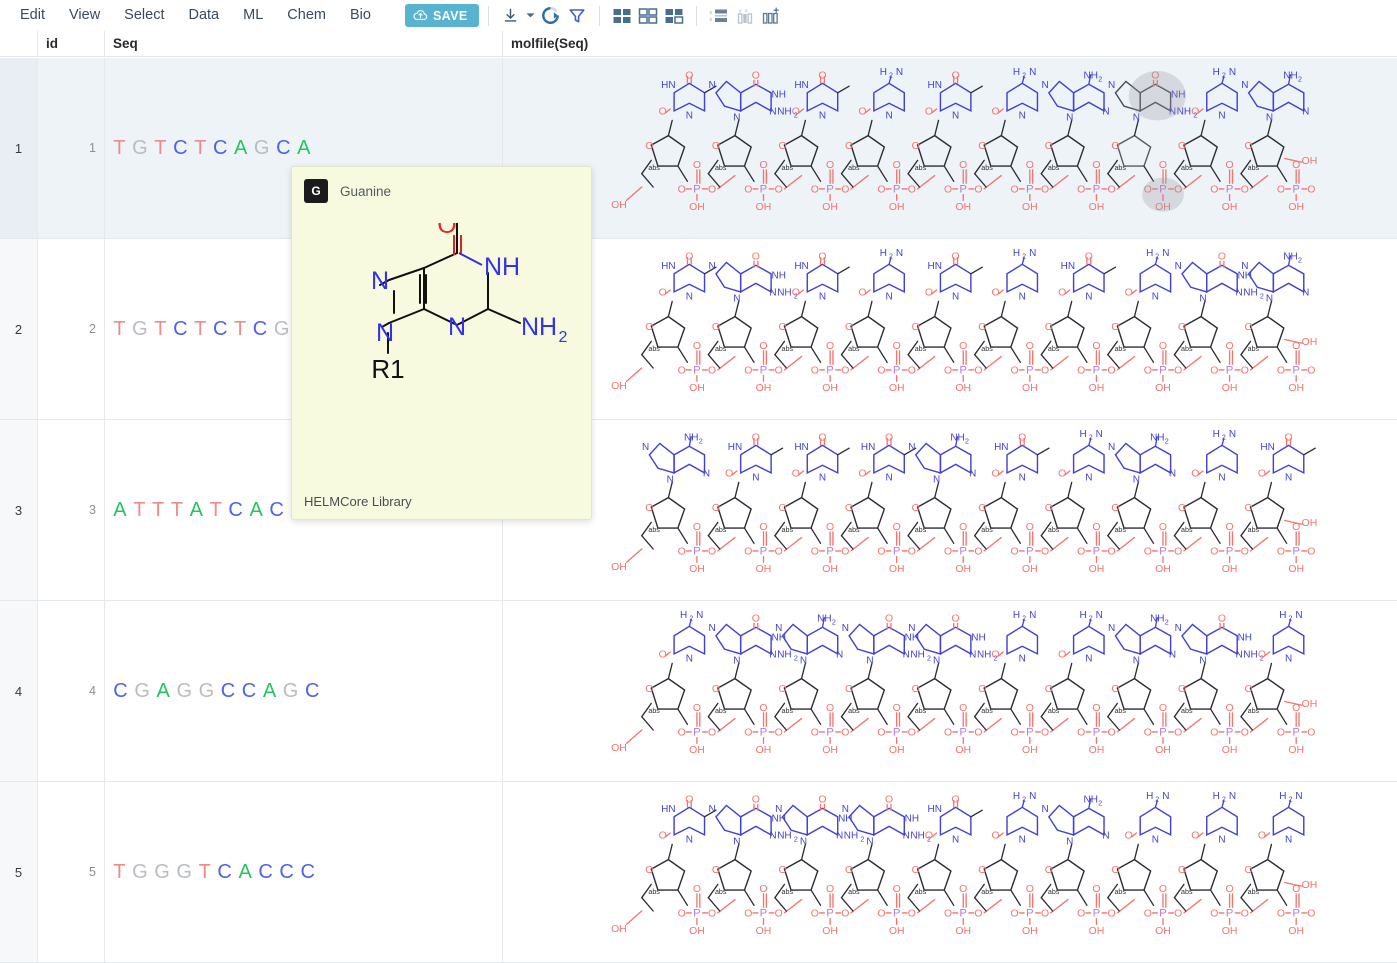  What do you see at coordinates (71, 691) in the screenshot?
I see `cell-id: 4` at bounding box center [71, 691].